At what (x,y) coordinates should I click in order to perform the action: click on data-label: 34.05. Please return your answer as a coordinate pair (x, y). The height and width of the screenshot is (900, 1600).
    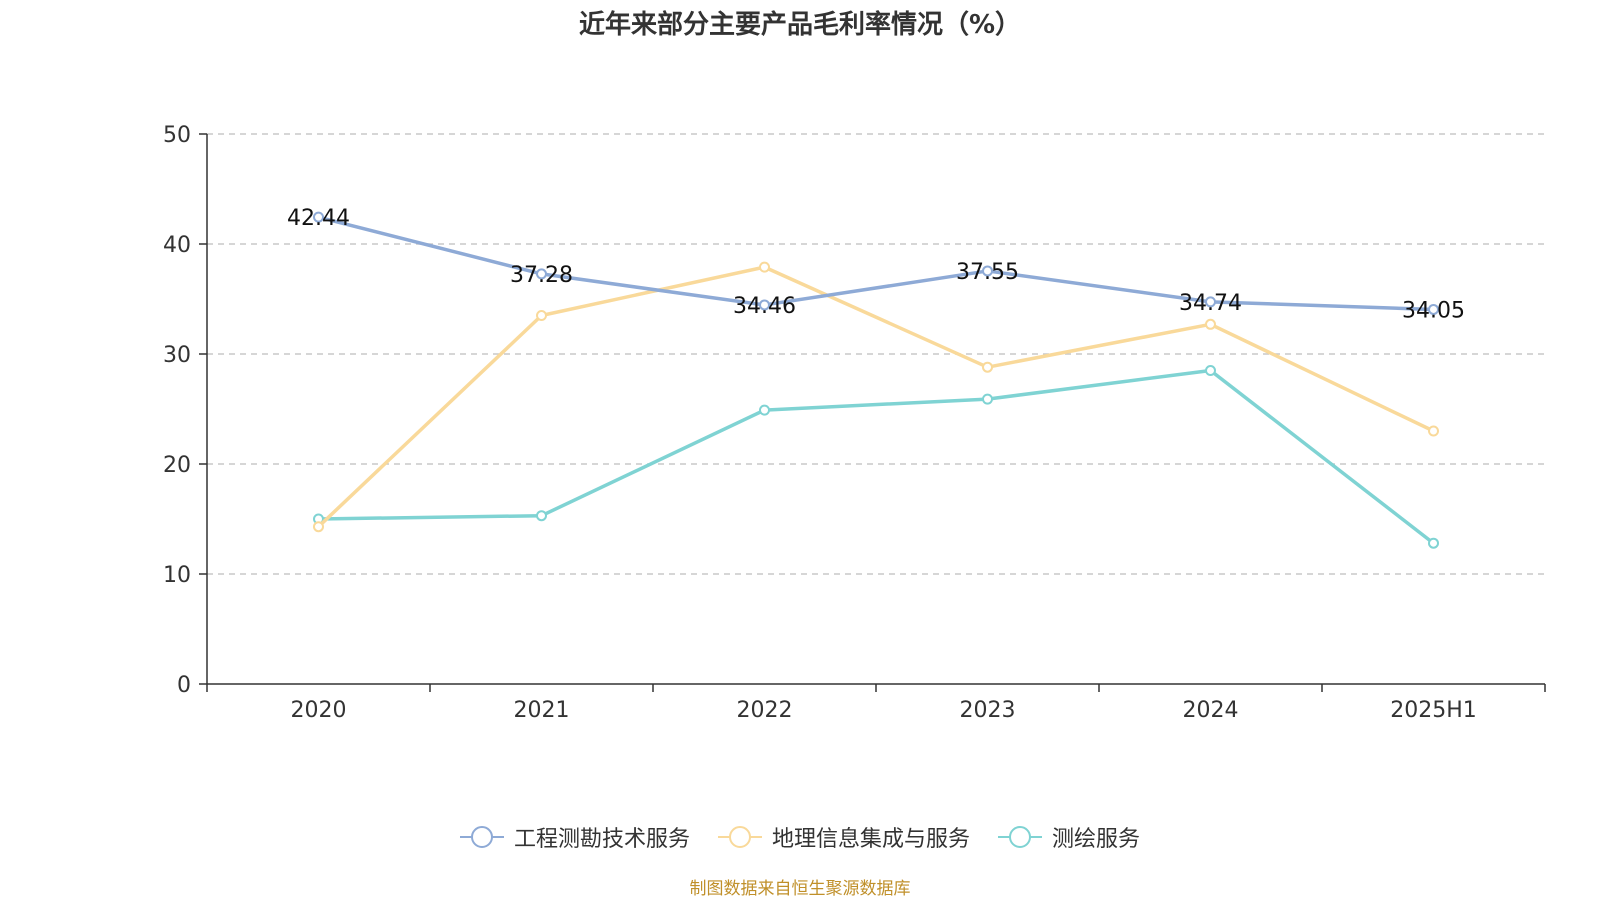
    Looking at the image, I should click on (1433, 310).